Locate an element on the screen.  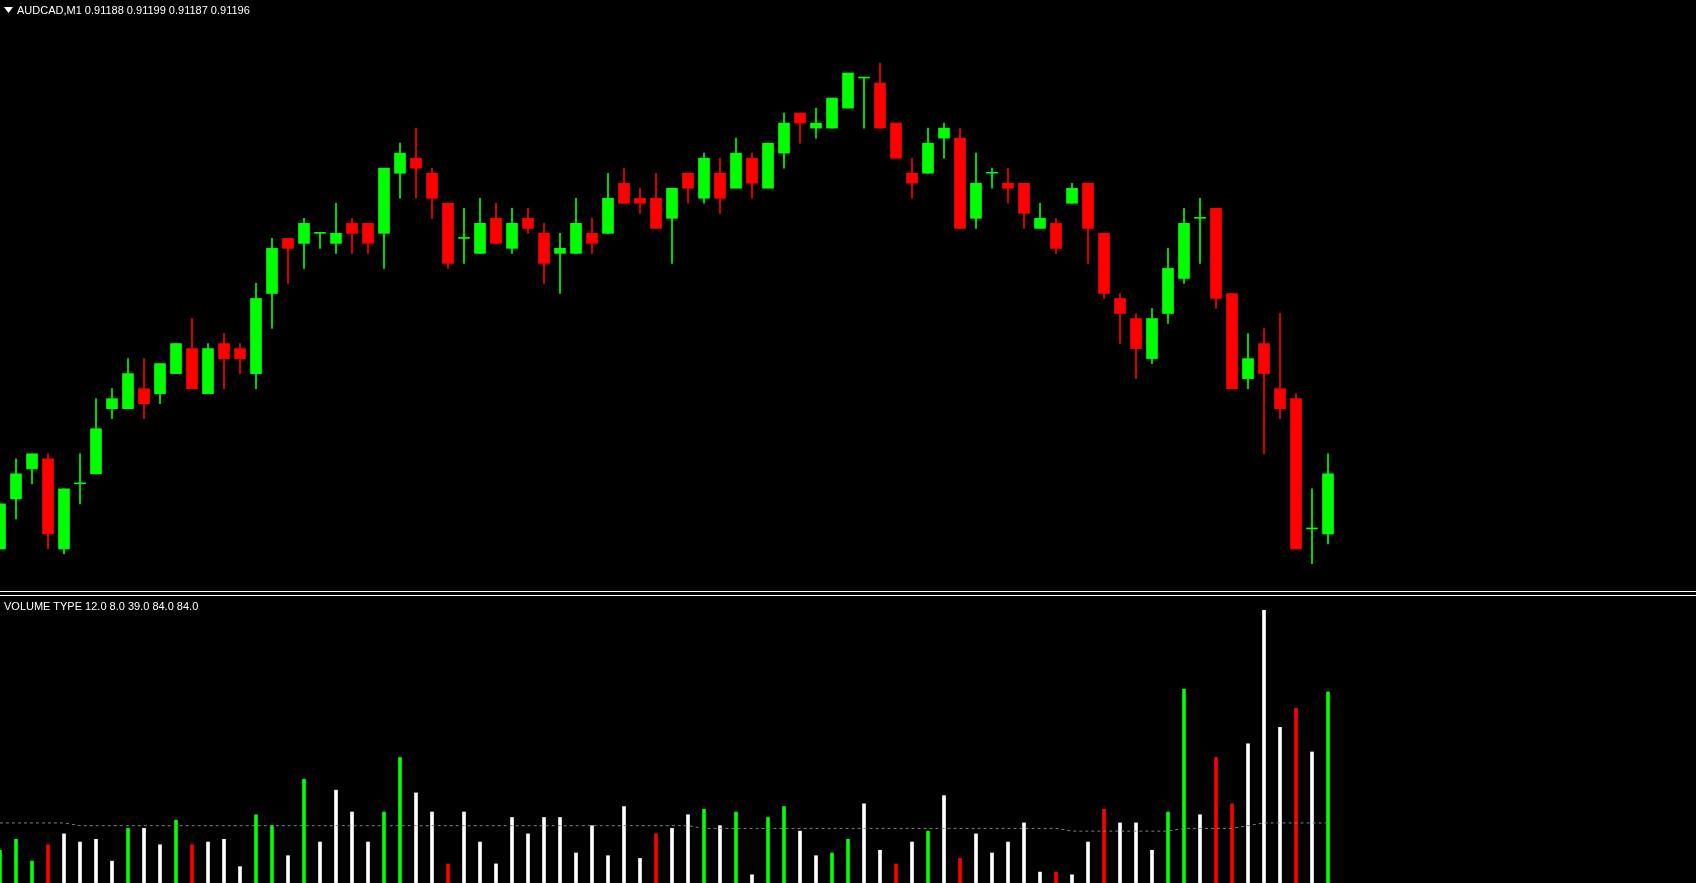
chart-title: VOLUME TYPE 12.0 8.0 39.0 84.0 84.0 is located at coordinates (101, 606).